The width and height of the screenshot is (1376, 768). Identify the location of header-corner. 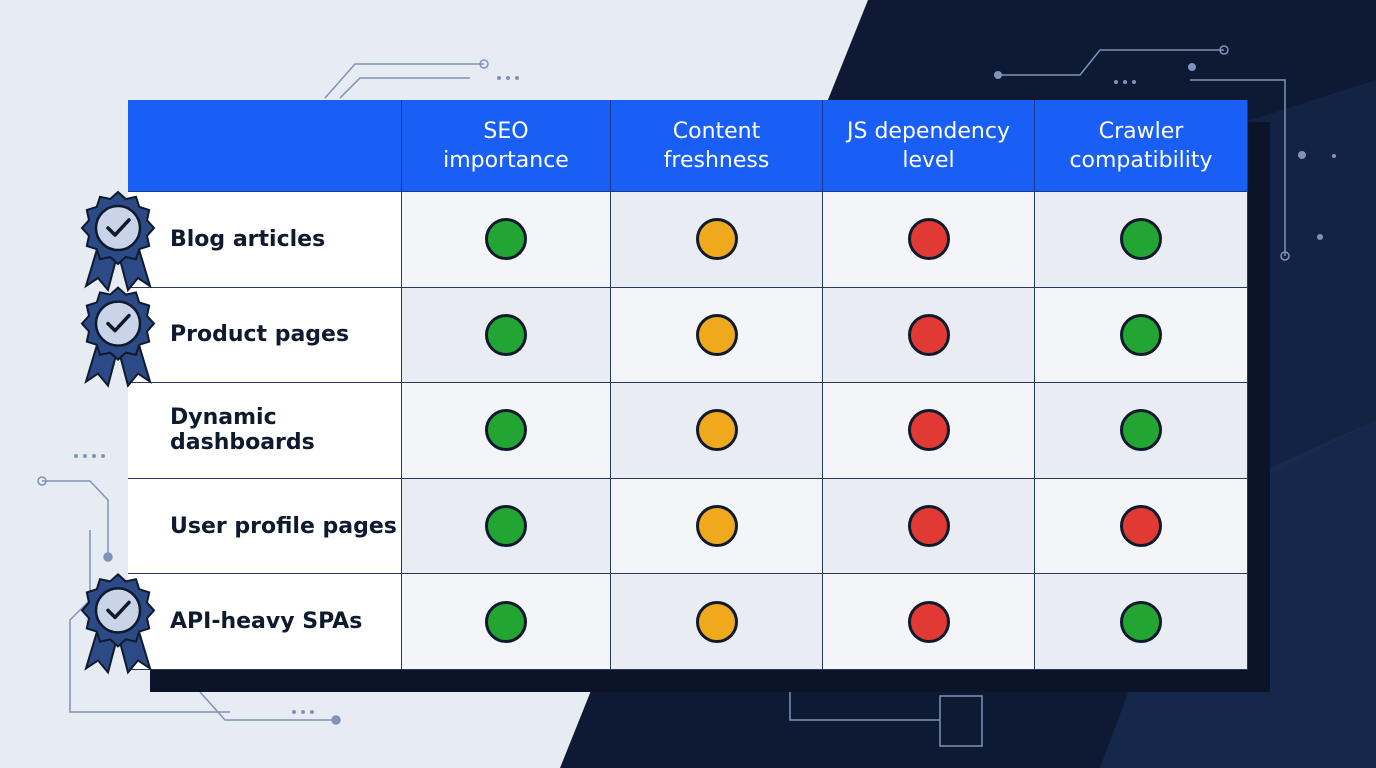
(265, 146).